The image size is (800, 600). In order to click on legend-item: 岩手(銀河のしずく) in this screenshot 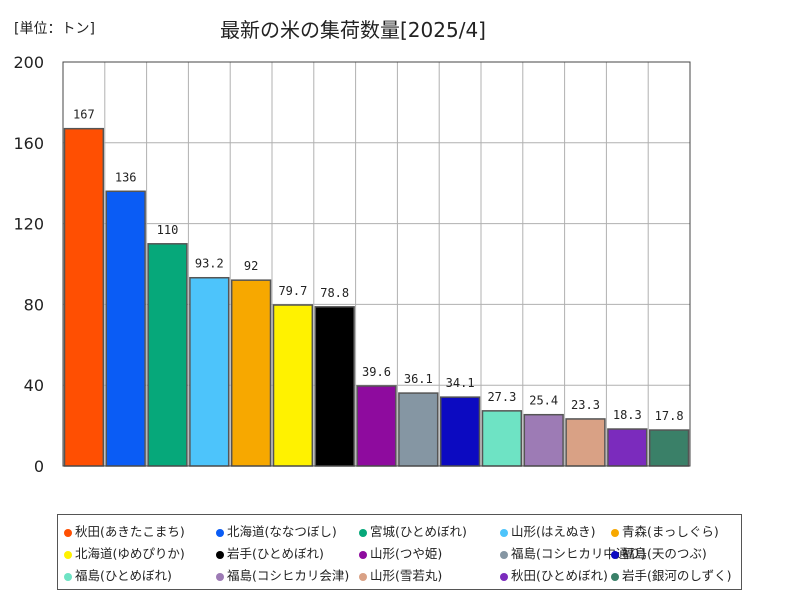, I will do `click(671, 574)`.